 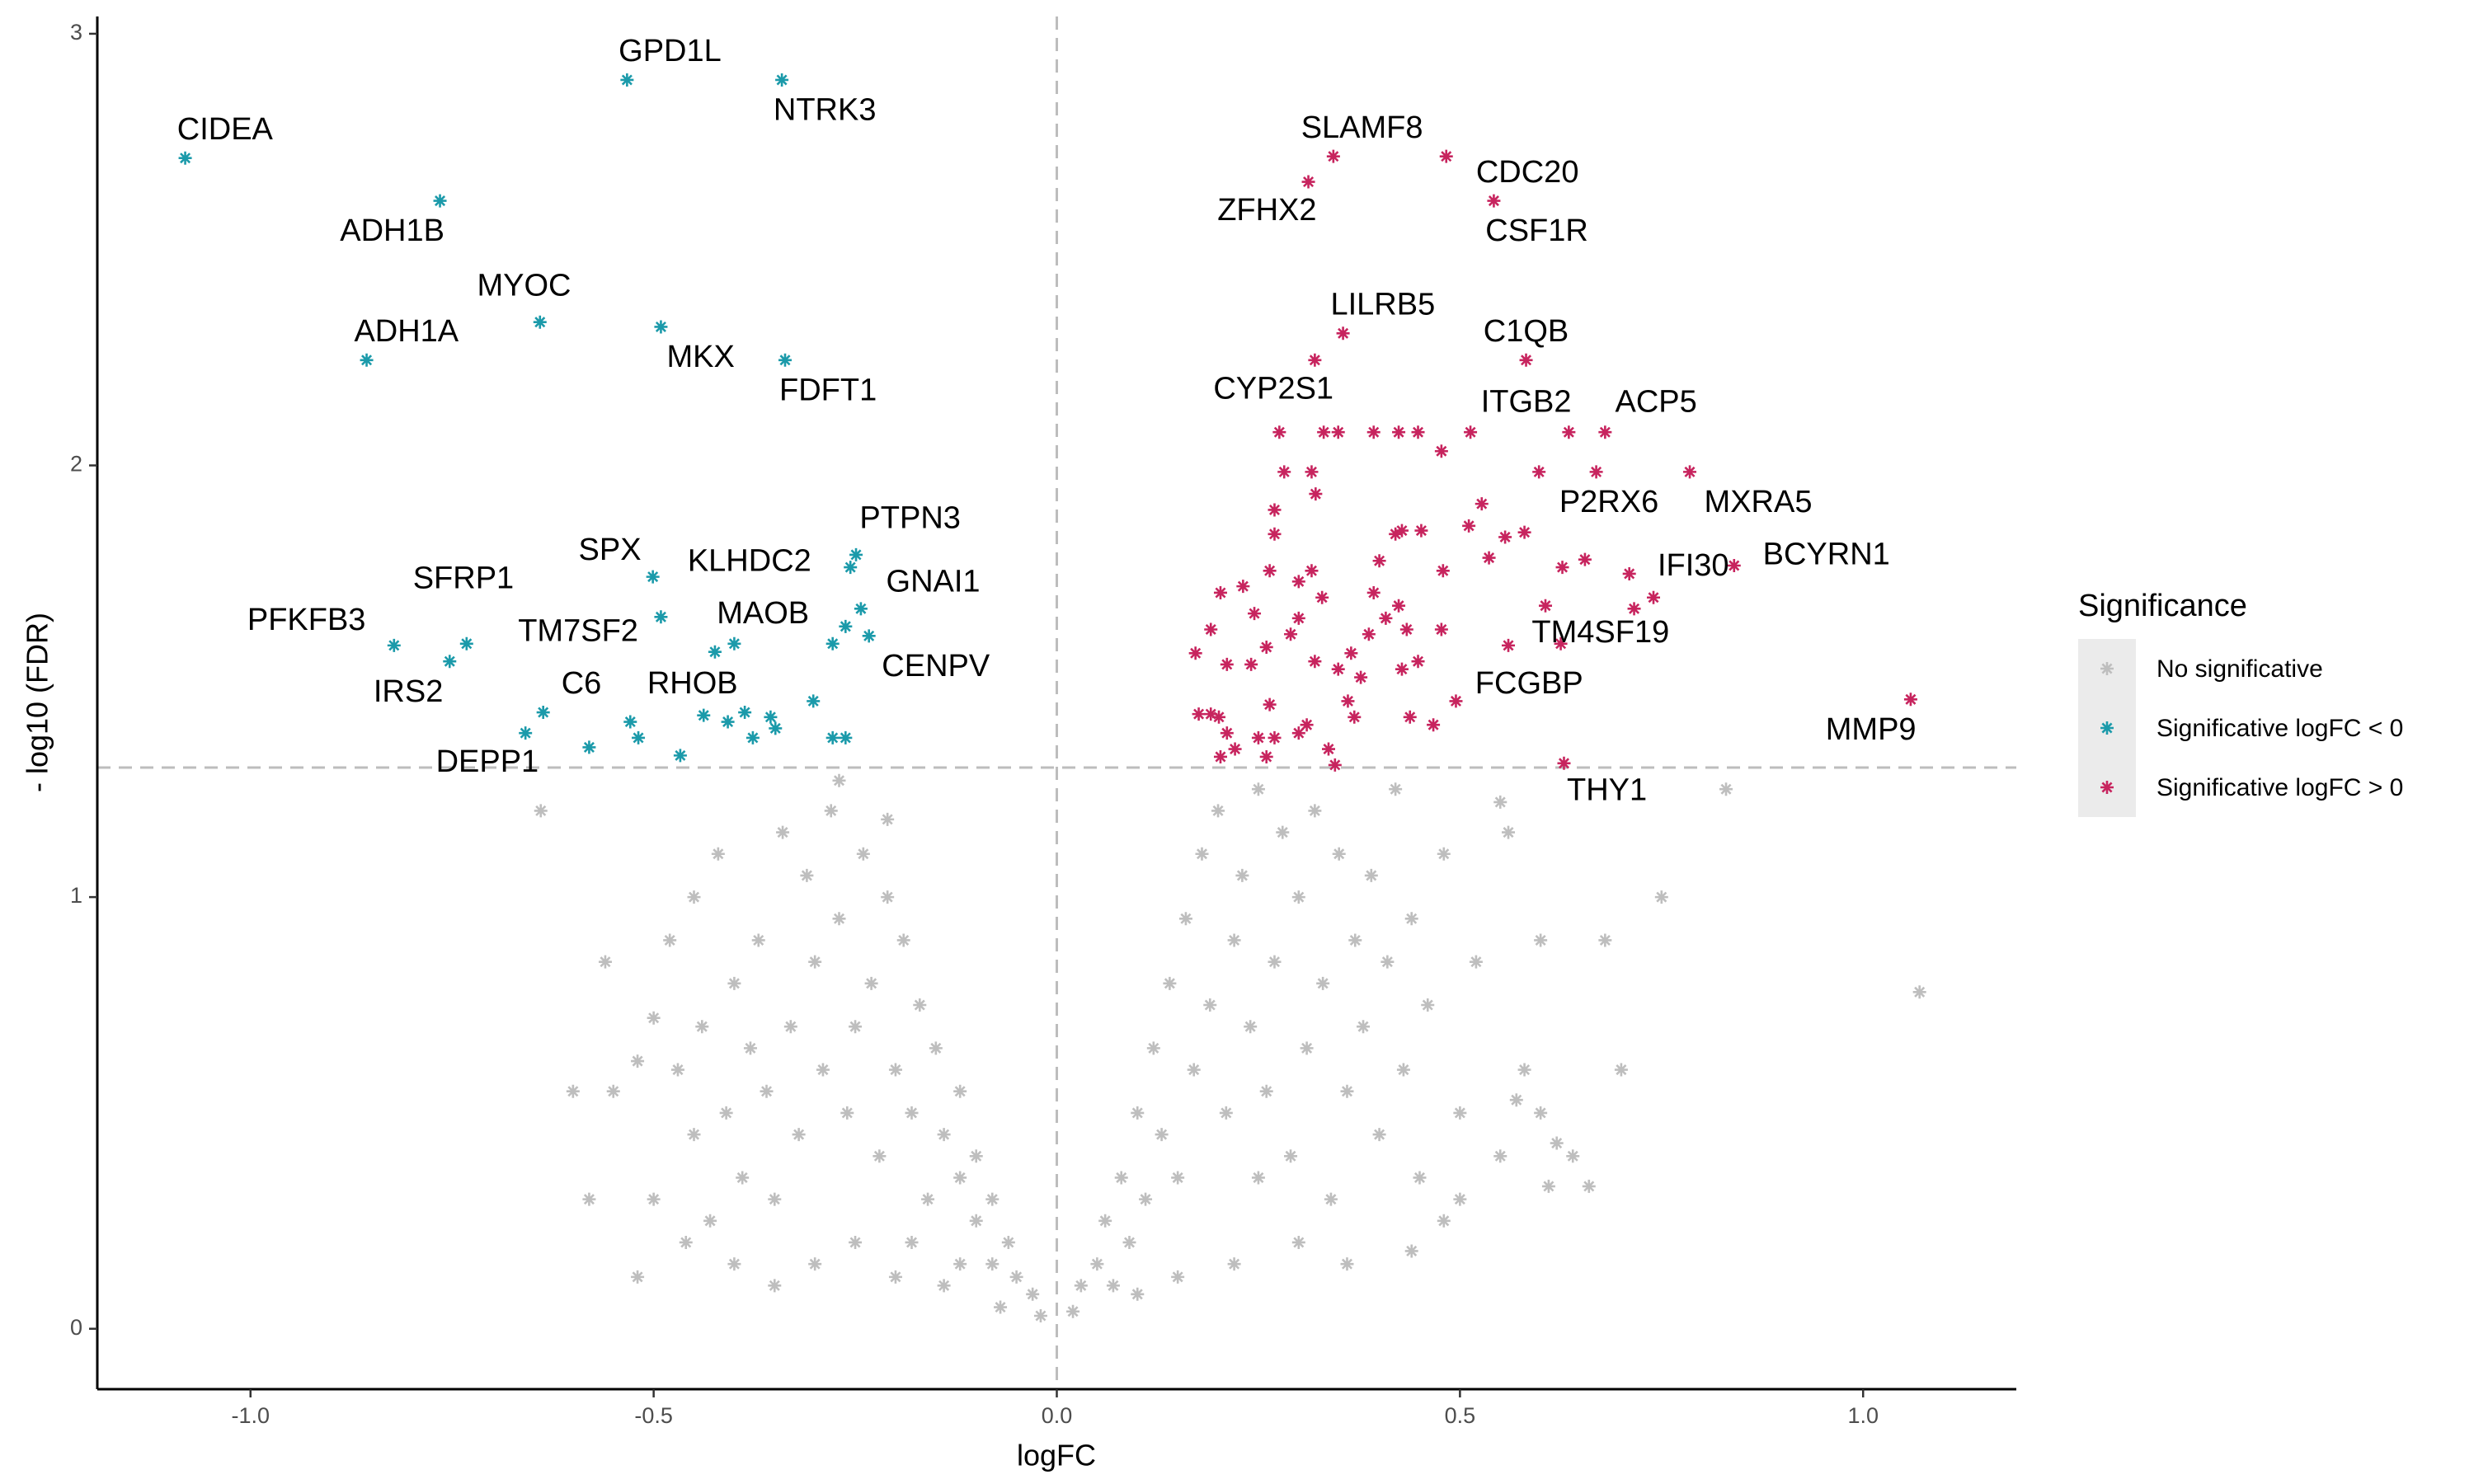 What do you see at coordinates (1536, 231) in the screenshot?
I see `point-label: CSF1R` at bounding box center [1536, 231].